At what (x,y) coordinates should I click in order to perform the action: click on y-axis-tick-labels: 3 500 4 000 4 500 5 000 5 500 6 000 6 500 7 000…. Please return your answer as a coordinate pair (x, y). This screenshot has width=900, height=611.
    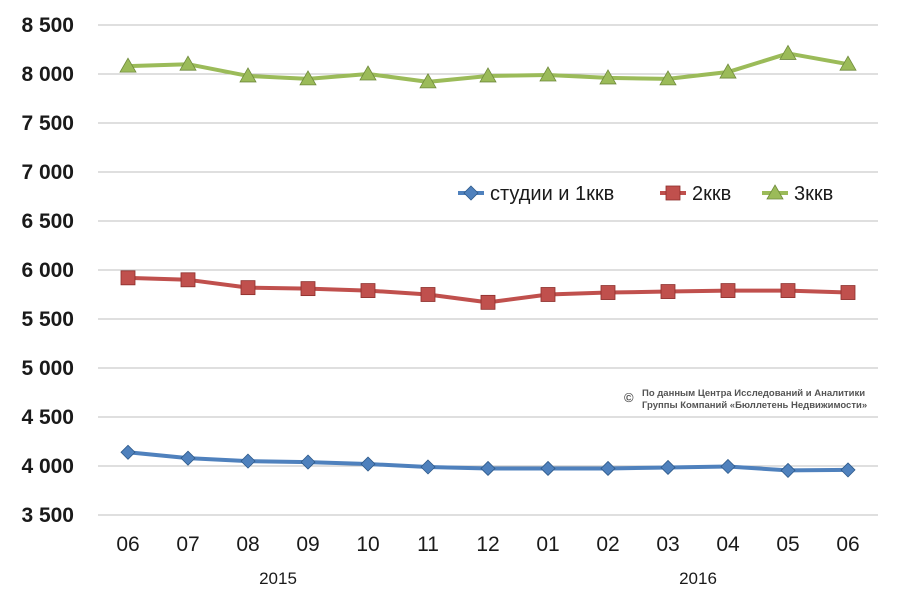
    Looking at the image, I should click on (47, 270).